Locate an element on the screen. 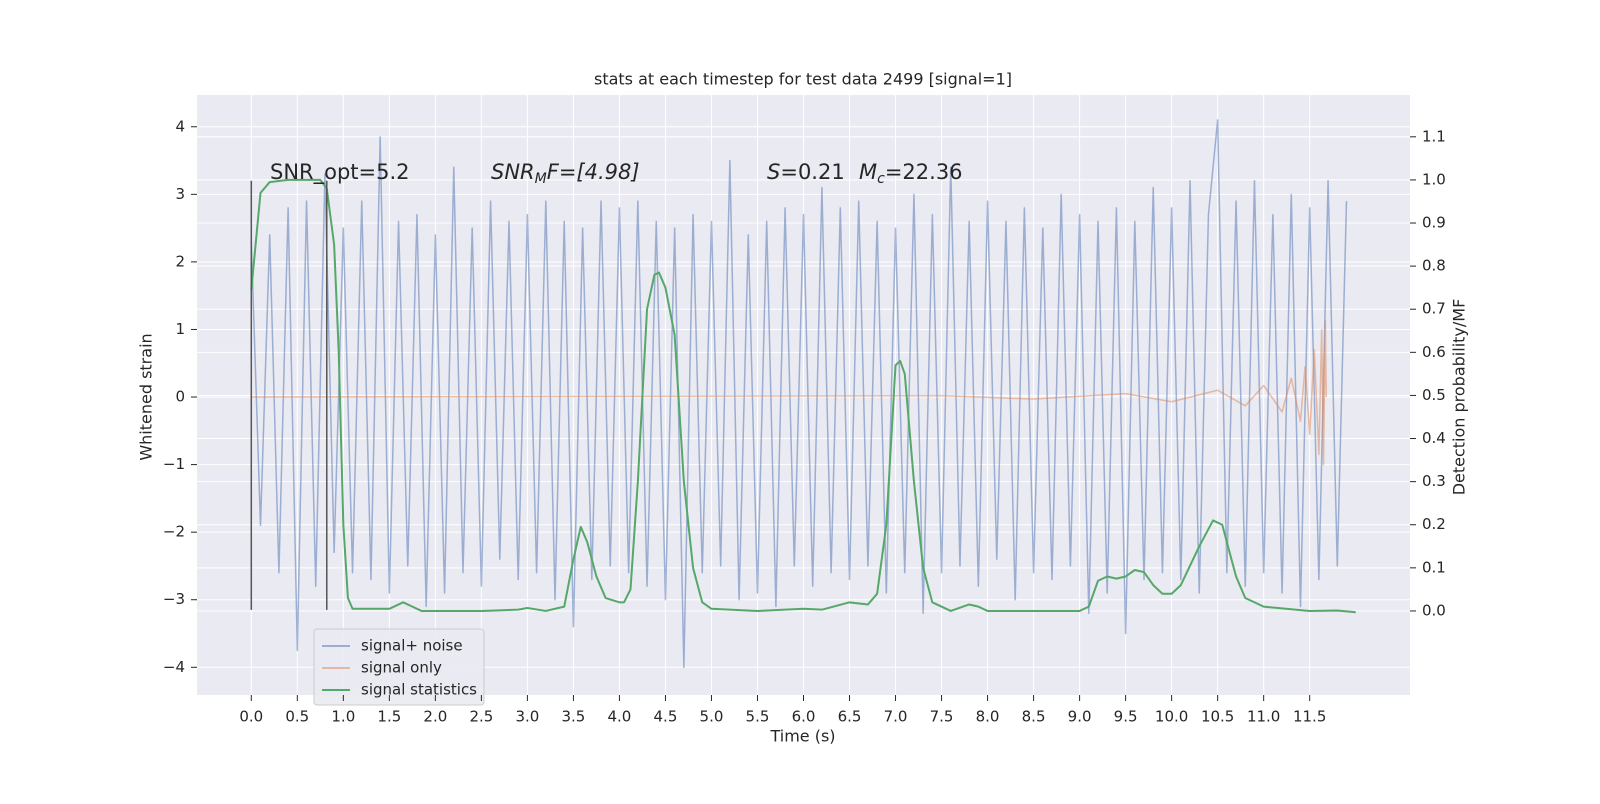  annotation: Mc=22.36 is located at coordinates (911, 173).